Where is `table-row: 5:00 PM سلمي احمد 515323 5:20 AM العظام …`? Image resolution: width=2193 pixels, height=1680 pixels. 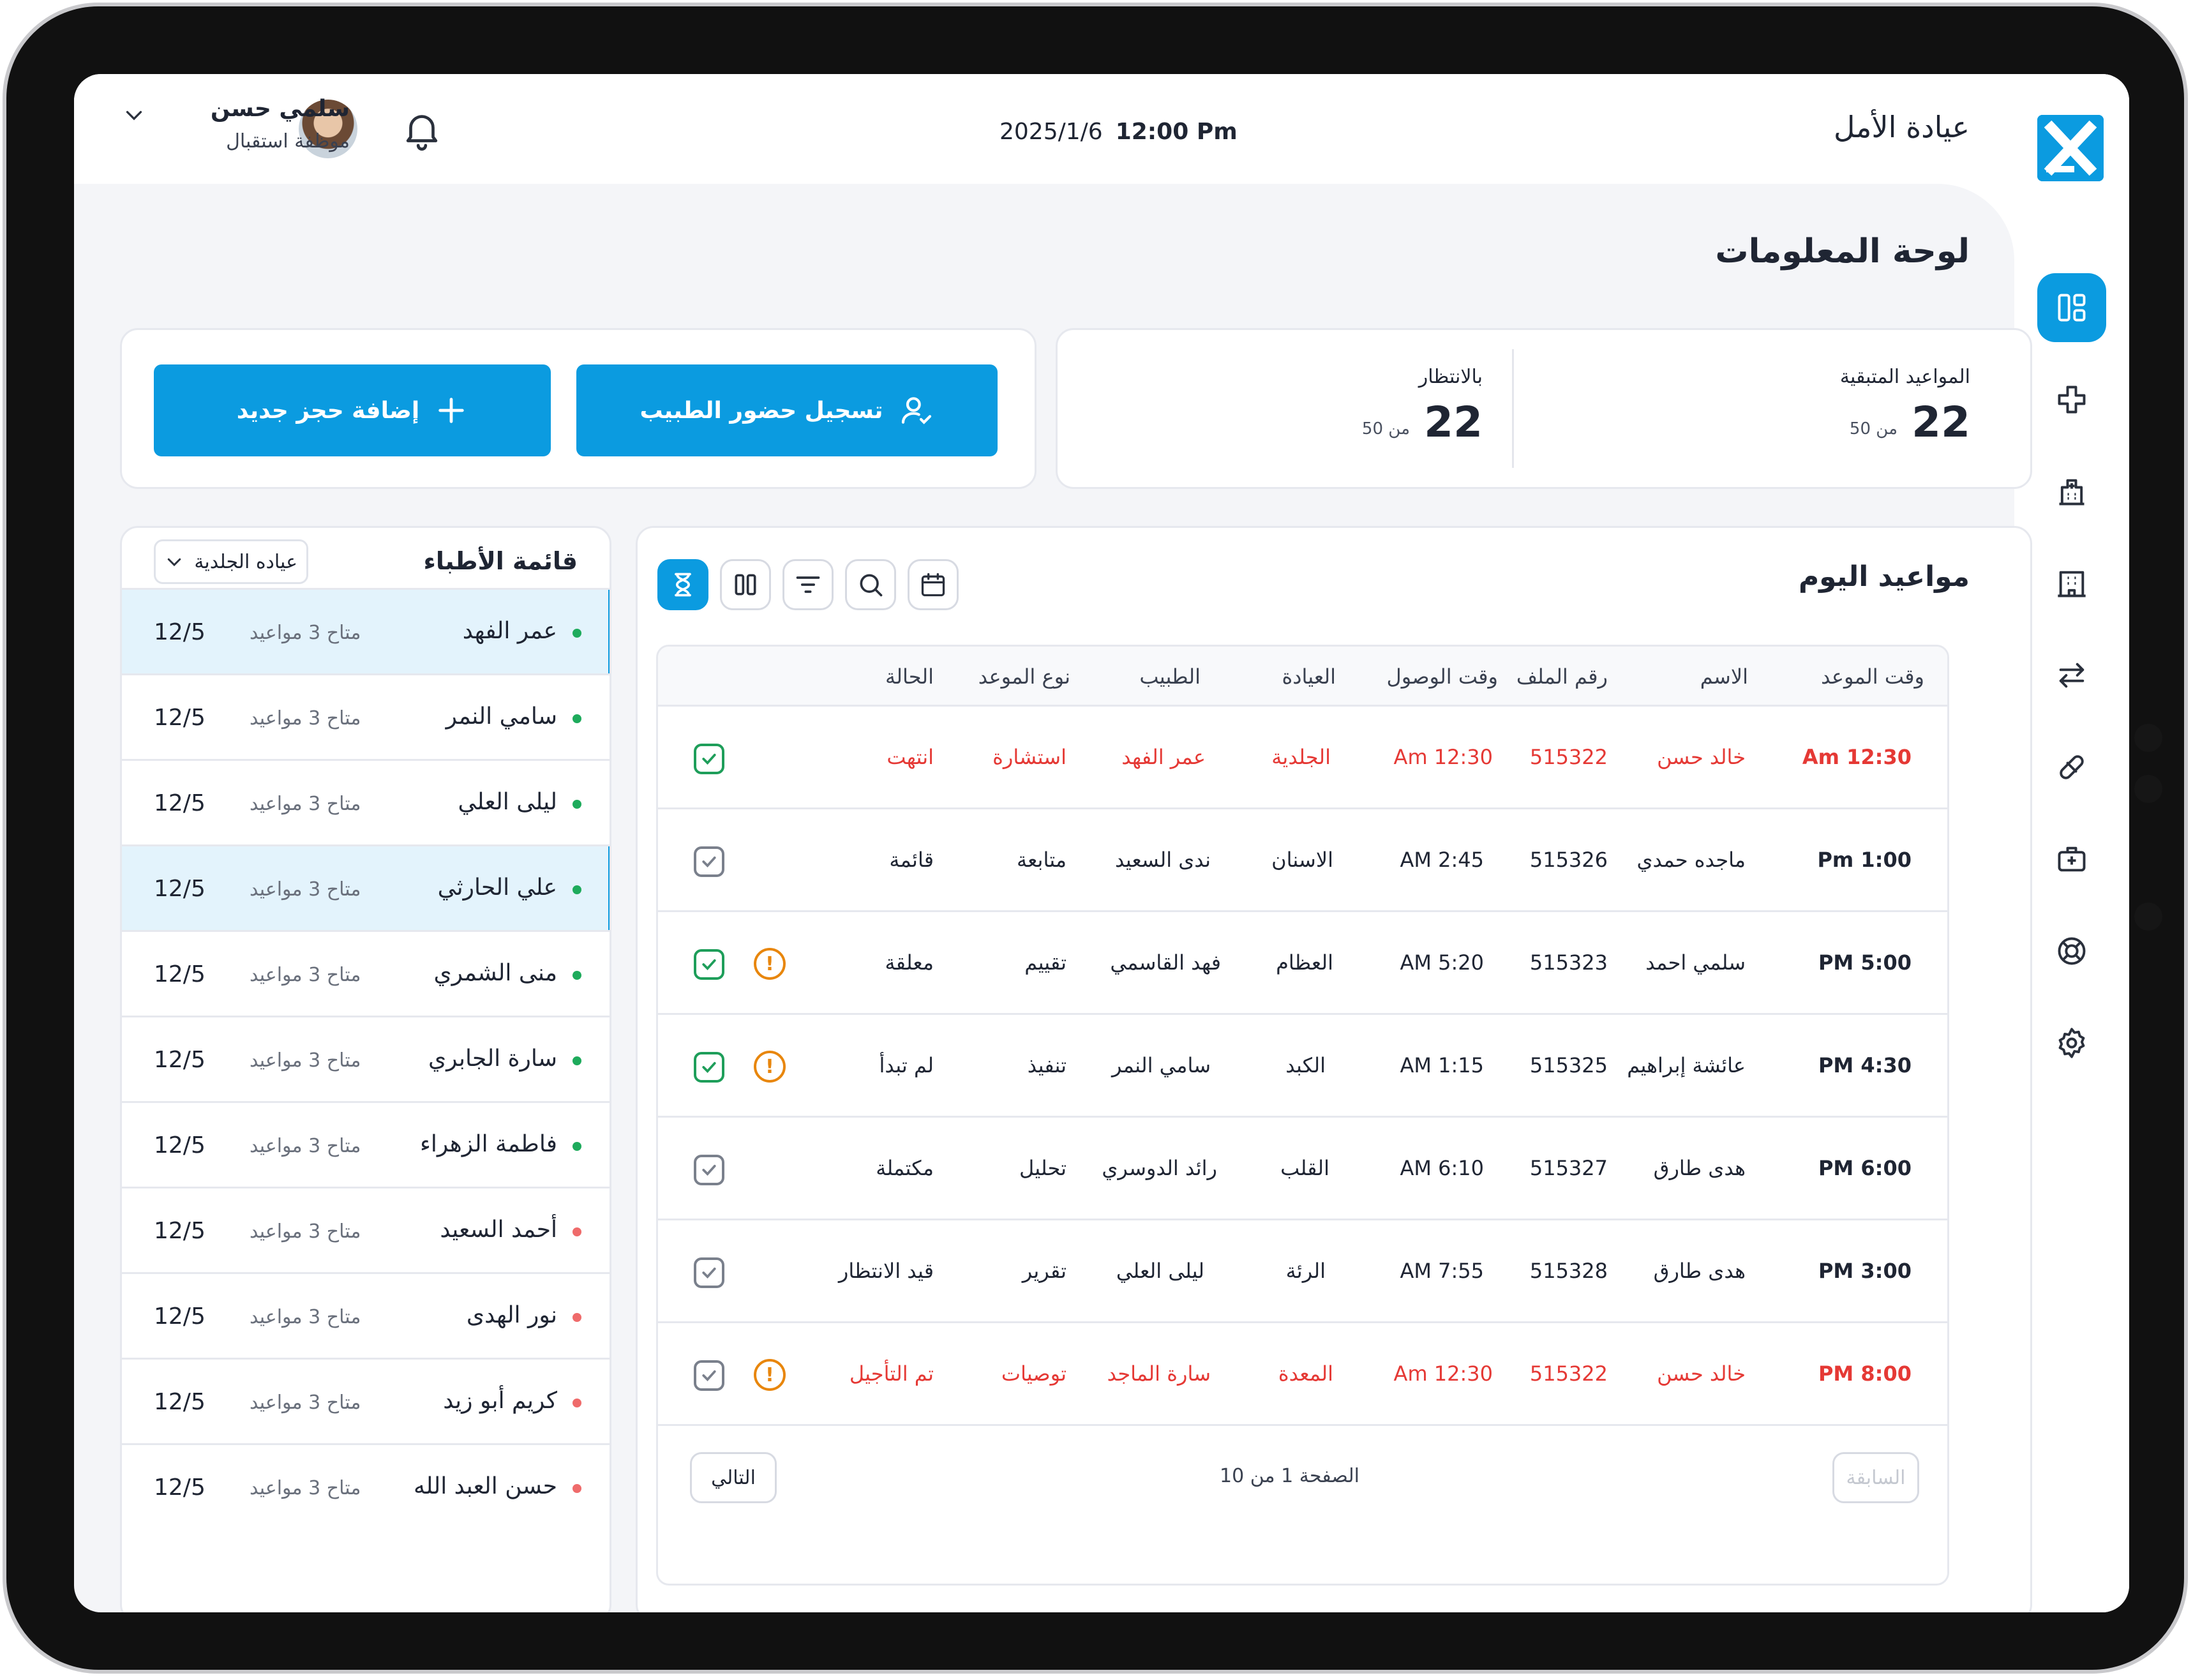
table-row: 5:00 PM سلمي احمد 515323 5:20 AM العظام … is located at coordinates (1302, 964).